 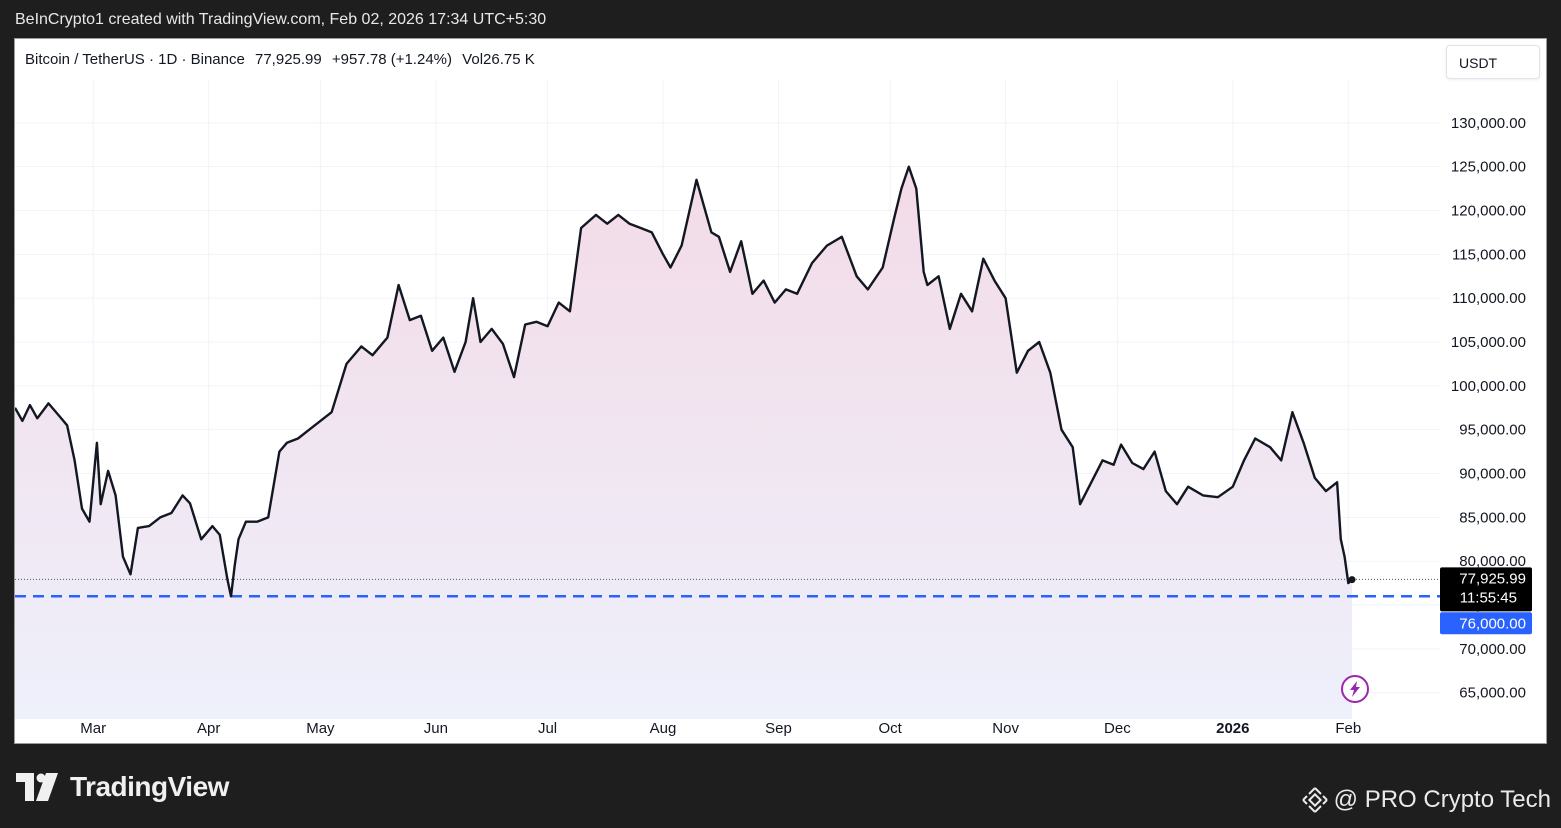 I want to click on symbol-name: Bitcoin / TetherUS · 1D · Binance, so click(x=135, y=59).